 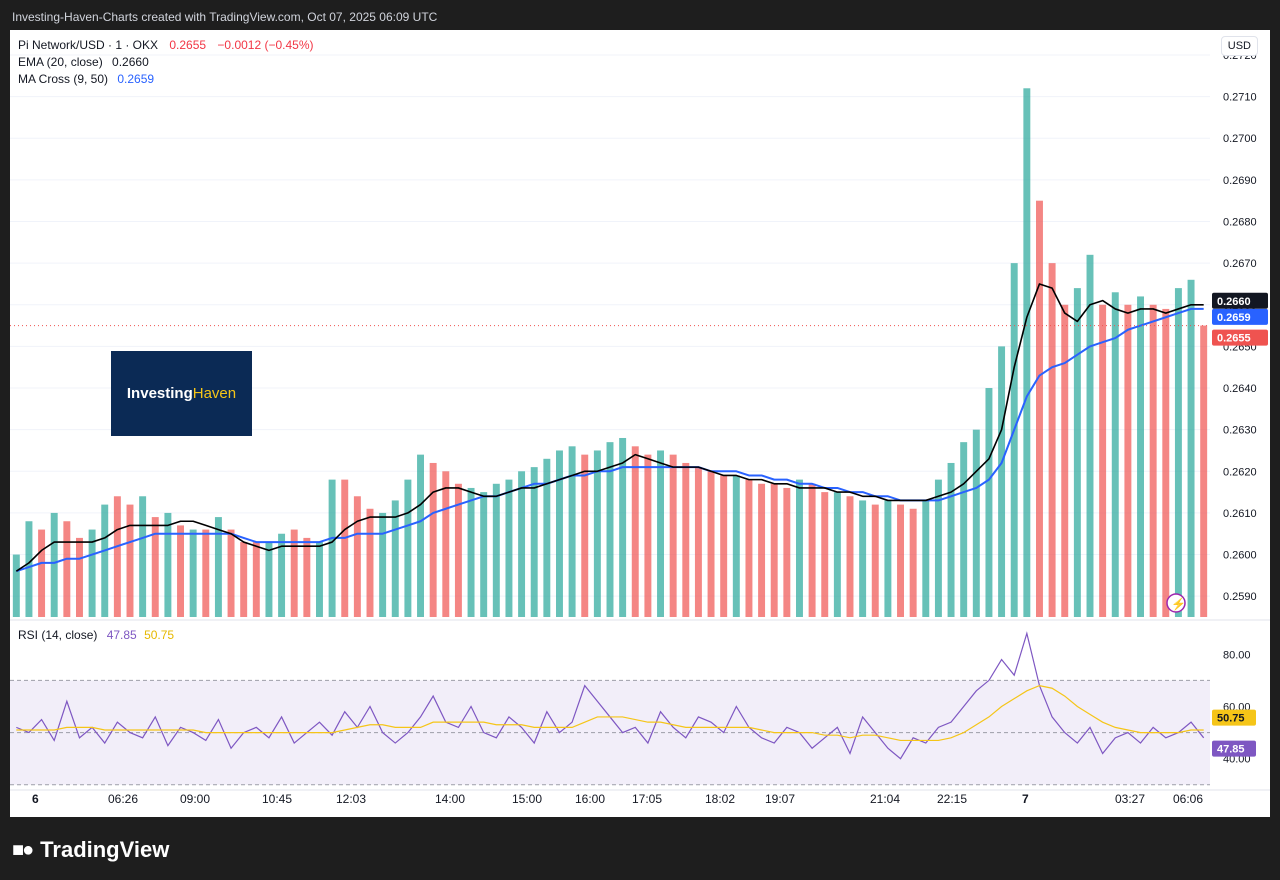 I want to click on time-axis-tick: 06:06, so click(x=1188, y=799).